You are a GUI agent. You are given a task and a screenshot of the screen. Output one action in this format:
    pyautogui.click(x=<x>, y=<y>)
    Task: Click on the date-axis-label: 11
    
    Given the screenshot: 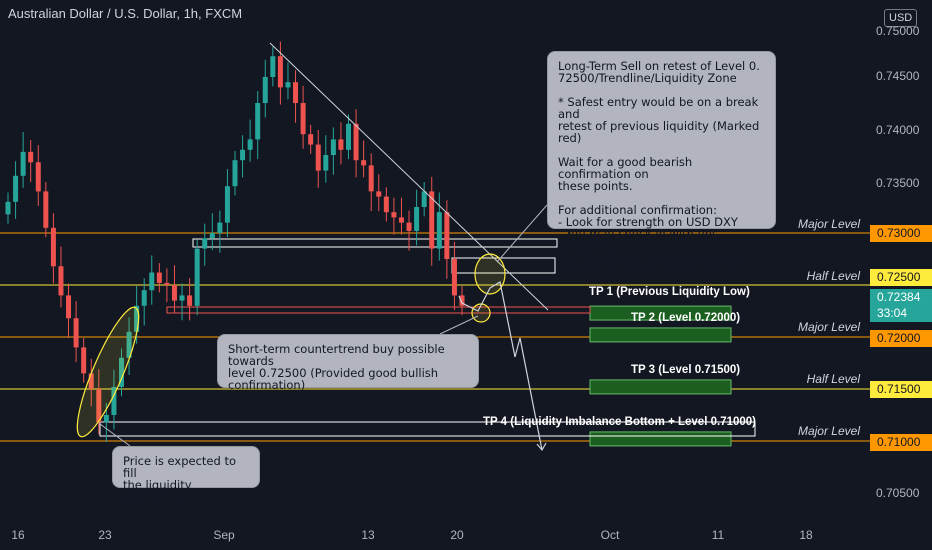 What is the action you would take?
    pyautogui.click(x=718, y=535)
    